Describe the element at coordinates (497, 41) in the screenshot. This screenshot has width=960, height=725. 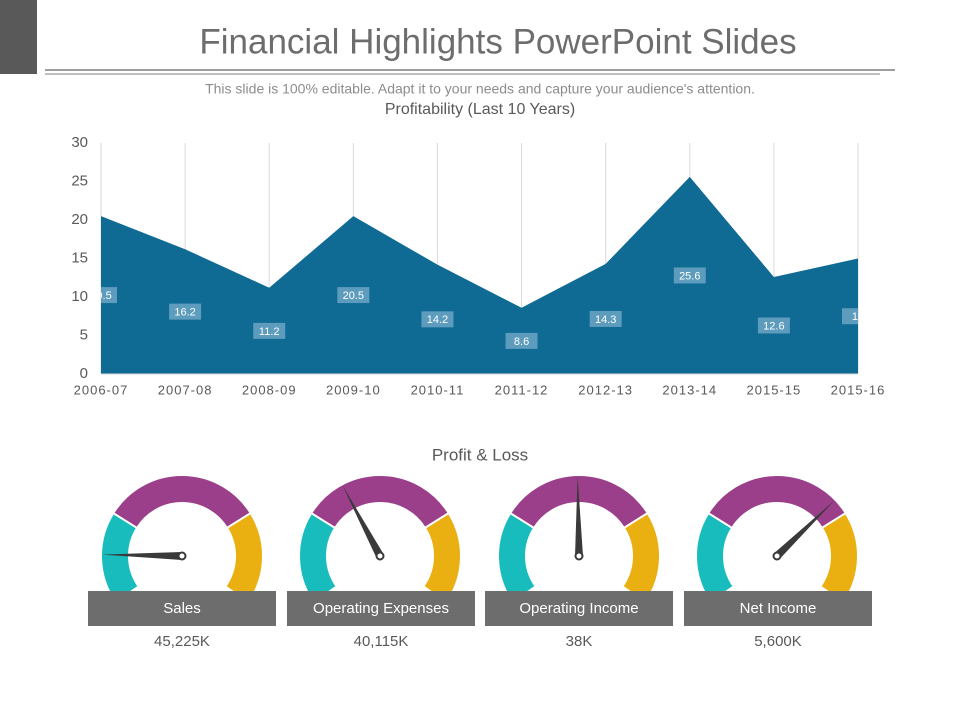
I see `slide-title: Financial Highlights PowerPoint Slides` at that location.